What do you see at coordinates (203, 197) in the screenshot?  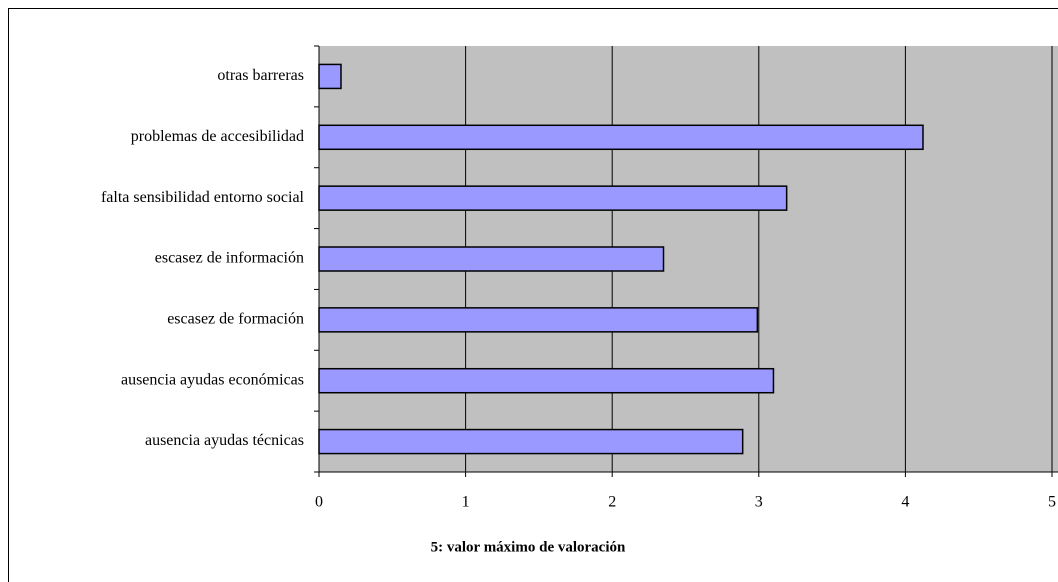 I see `y-tick-label: falta sensibilidad entorno social` at bounding box center [203, 197].